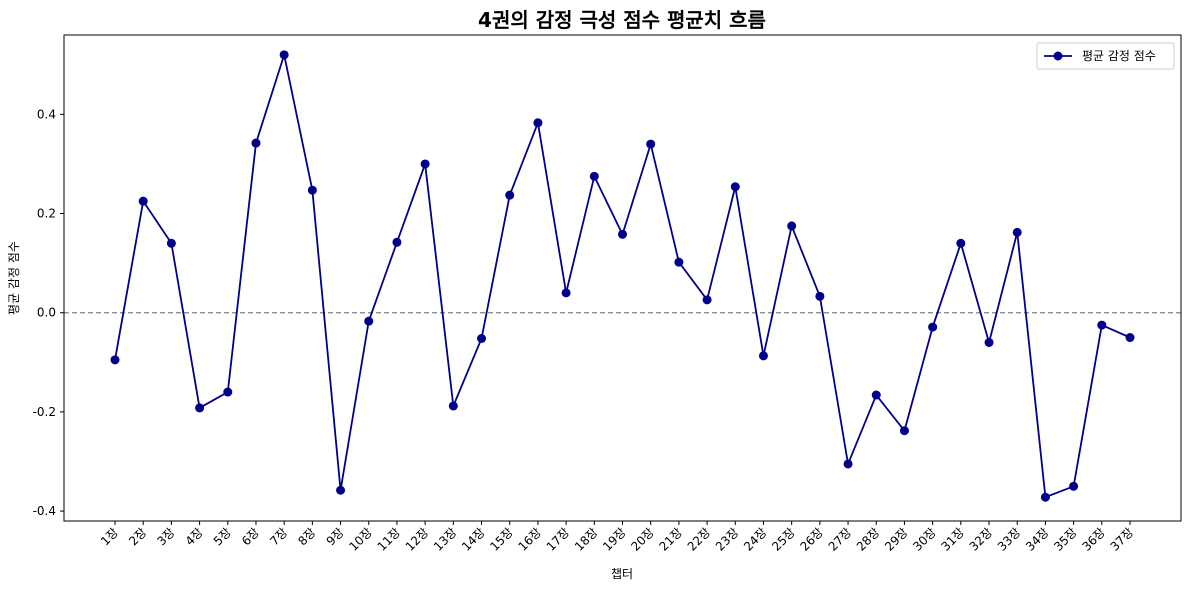 The height and width of the screenshot is (589, 1189). What do you see at coordinates (783, 539) in the screenshot?
I see `x-tick-label: 25장` at bounding box center [783, 539].